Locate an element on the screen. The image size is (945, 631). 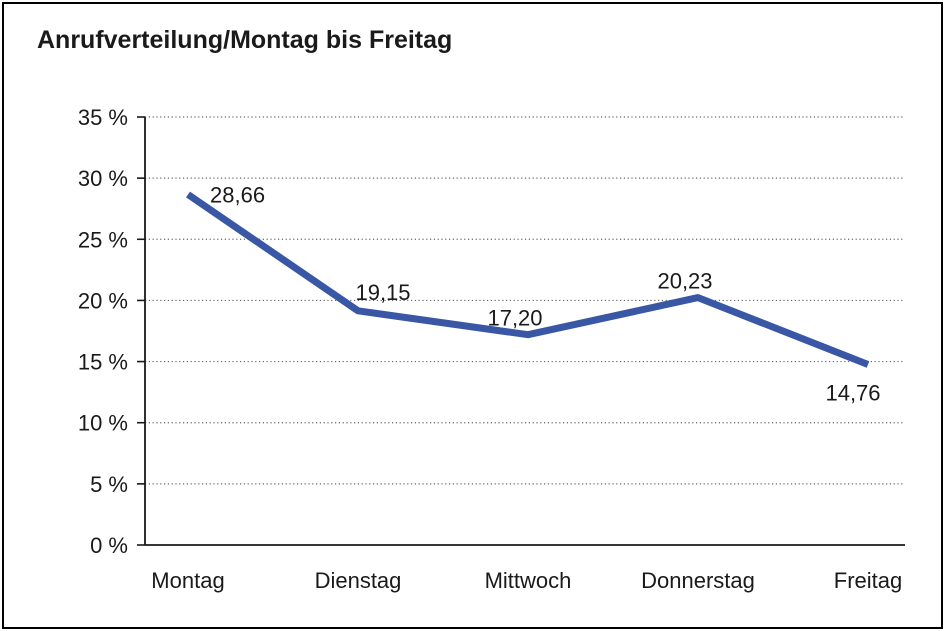
data-point-label: 14,76 is located at coordinates (852, 393).